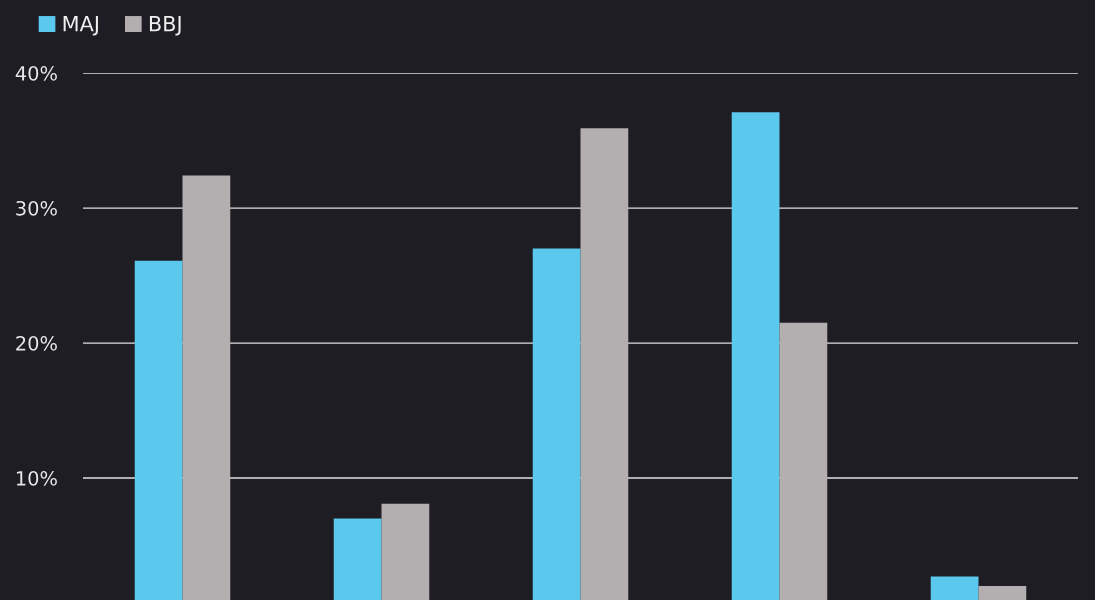  What do you see at coordinates (80, 26) in the screenshot?
I see `legend-label: MAJ` at bounding box center [80, 26].